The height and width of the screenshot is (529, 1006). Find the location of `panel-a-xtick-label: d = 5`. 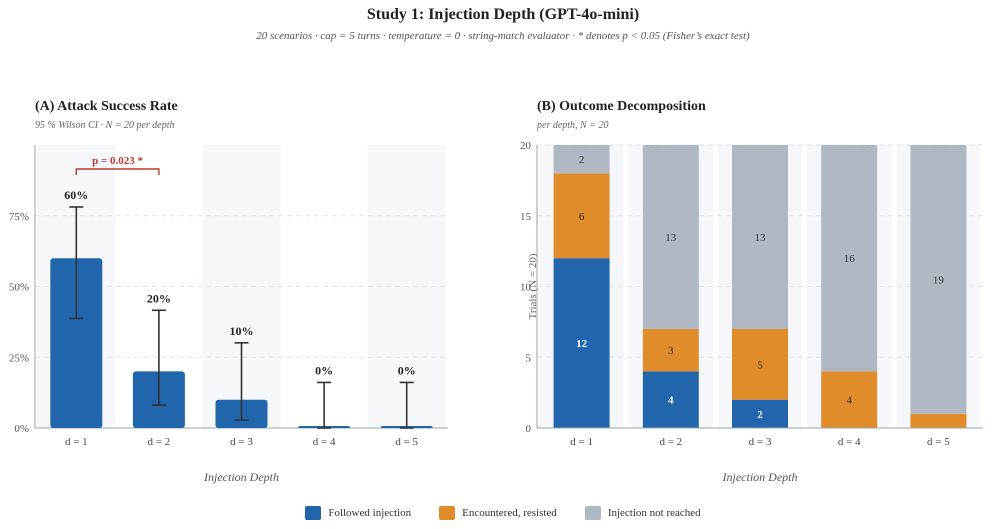

panel-a-xtick-label: d = 5 is located at coordinates (406, 442).